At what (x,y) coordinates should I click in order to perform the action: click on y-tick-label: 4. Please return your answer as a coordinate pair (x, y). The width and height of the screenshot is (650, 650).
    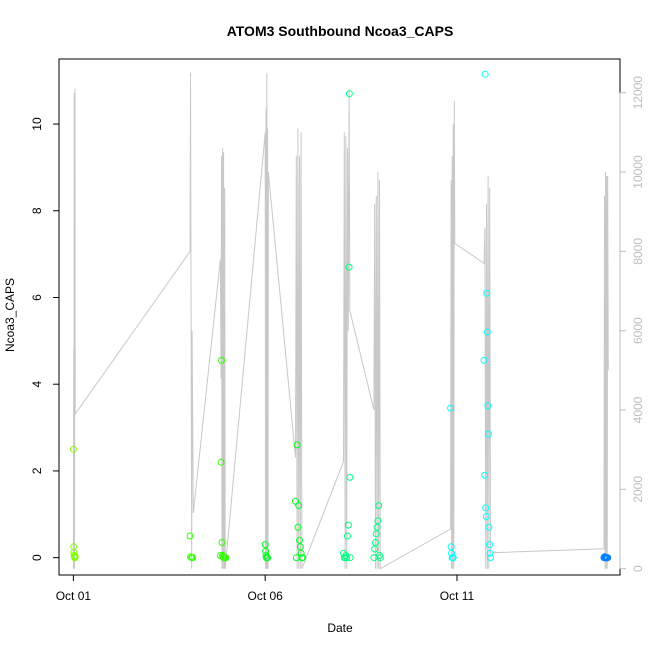
    Looking at the image, I should click on (37, 384).